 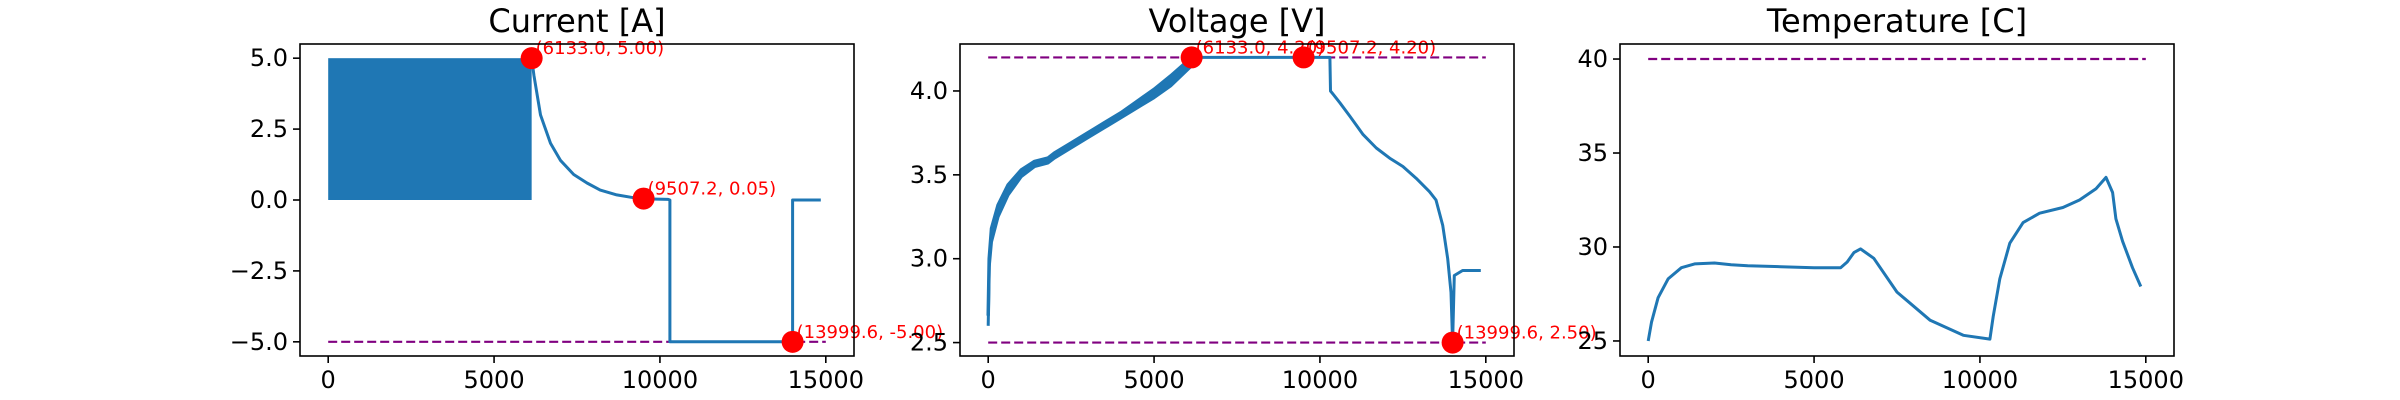 What do you see at coordinates (929, 343) in the screenshot?
I see `voltage-y-tick-label: 2.5` at bounding box center [929, 343].